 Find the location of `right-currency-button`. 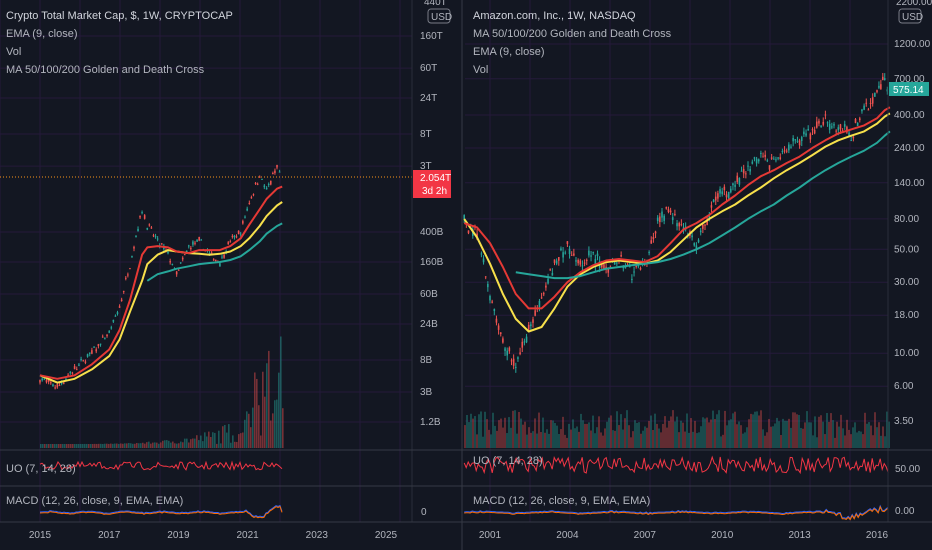

right-currency-button is located at coordinates (910, 16).